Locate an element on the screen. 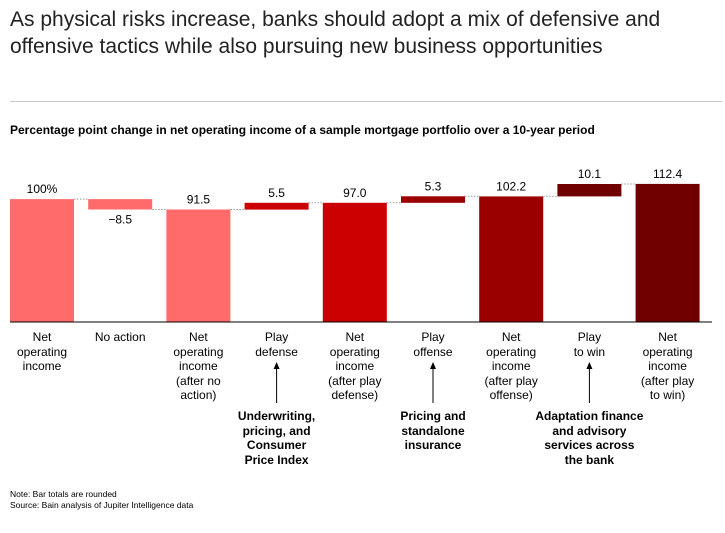 The image size is (725, 533). category-label-4: Play defense is located at coordinates (276, 344).